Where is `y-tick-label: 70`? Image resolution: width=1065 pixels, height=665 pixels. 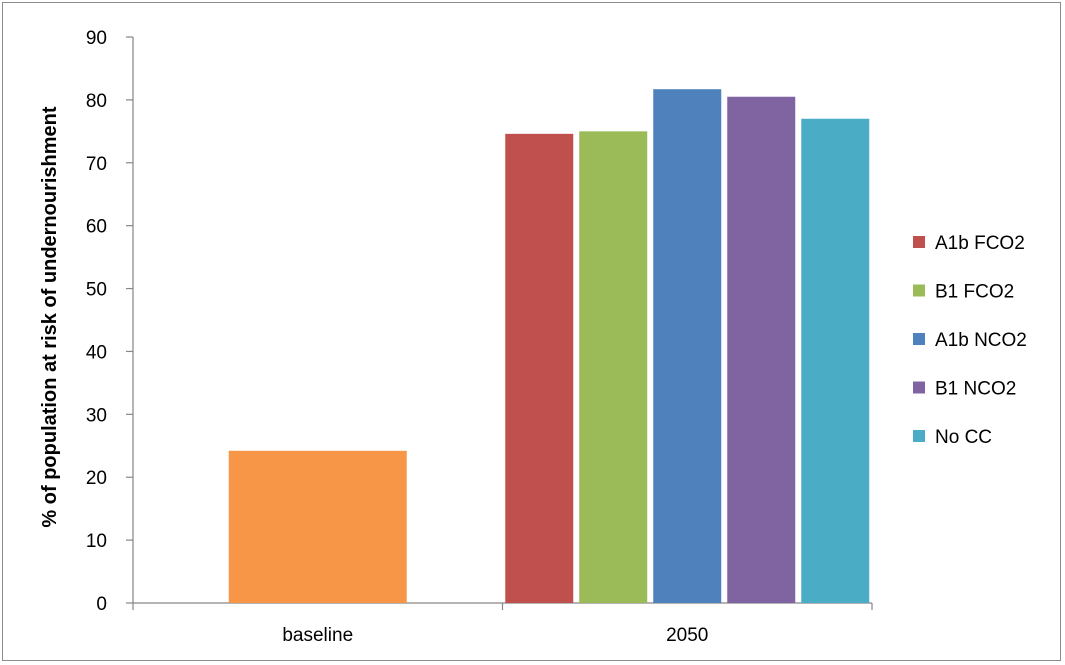
y-tick-label: 70 is located at coordinates (96, 164).